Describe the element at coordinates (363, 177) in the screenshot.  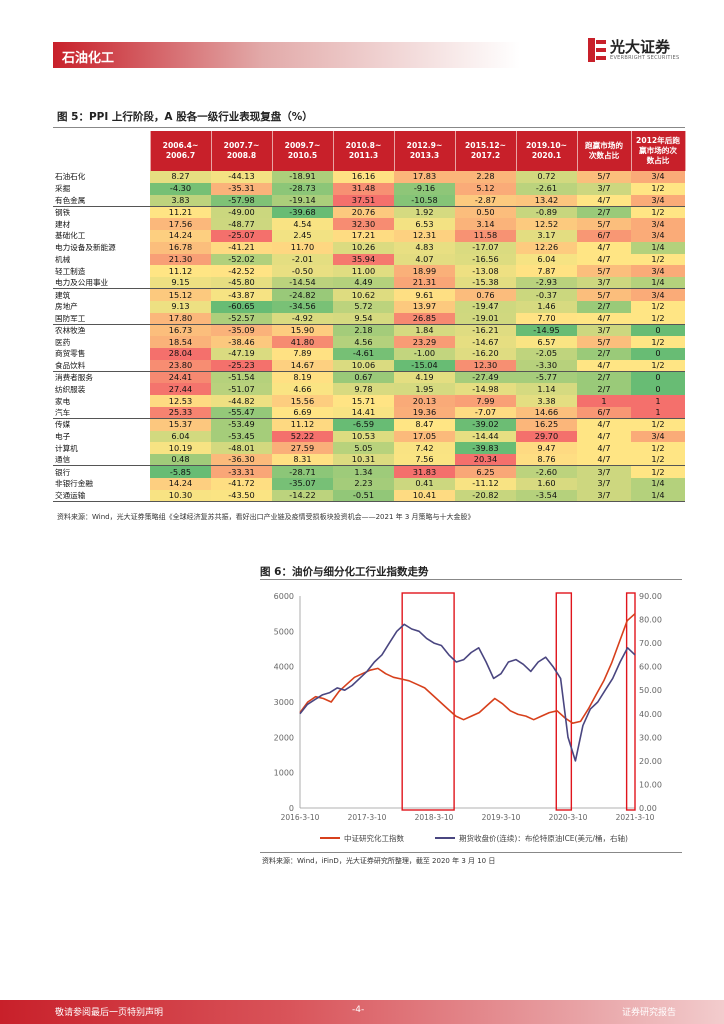
I see `return-cell: 16.16` at that location.